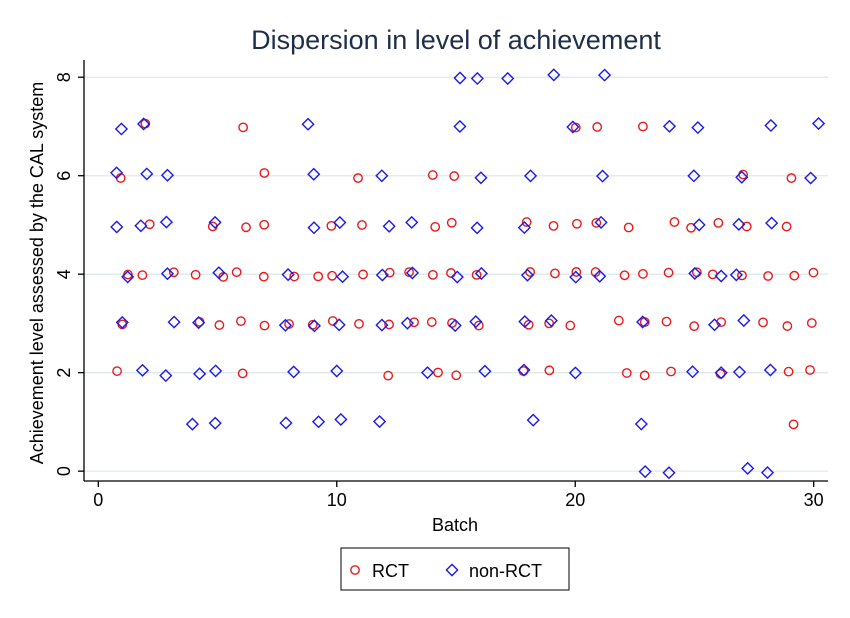 Image resolution: width=850 pixels, height=618 pixels. Describe the element at coordinates (64, 77) in the screenshot. I see `y-tick-label: 8` at that location.